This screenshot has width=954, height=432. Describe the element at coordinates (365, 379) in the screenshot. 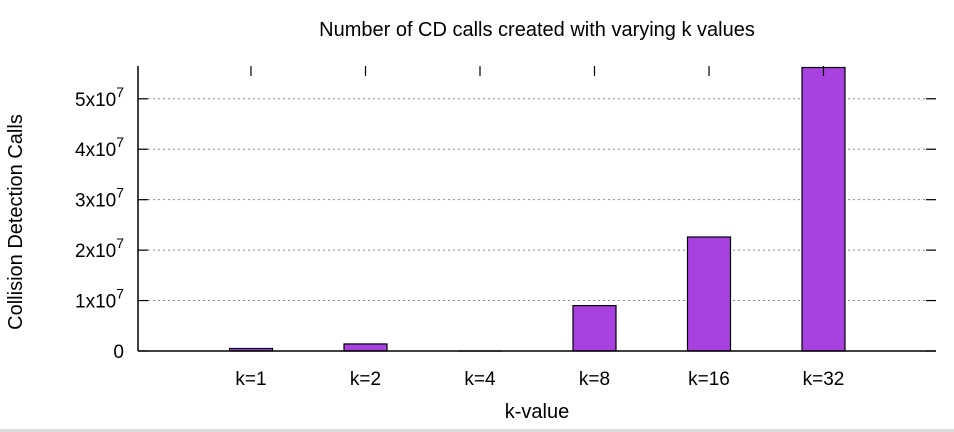

I see `x-tick-label: k=2` at that location.